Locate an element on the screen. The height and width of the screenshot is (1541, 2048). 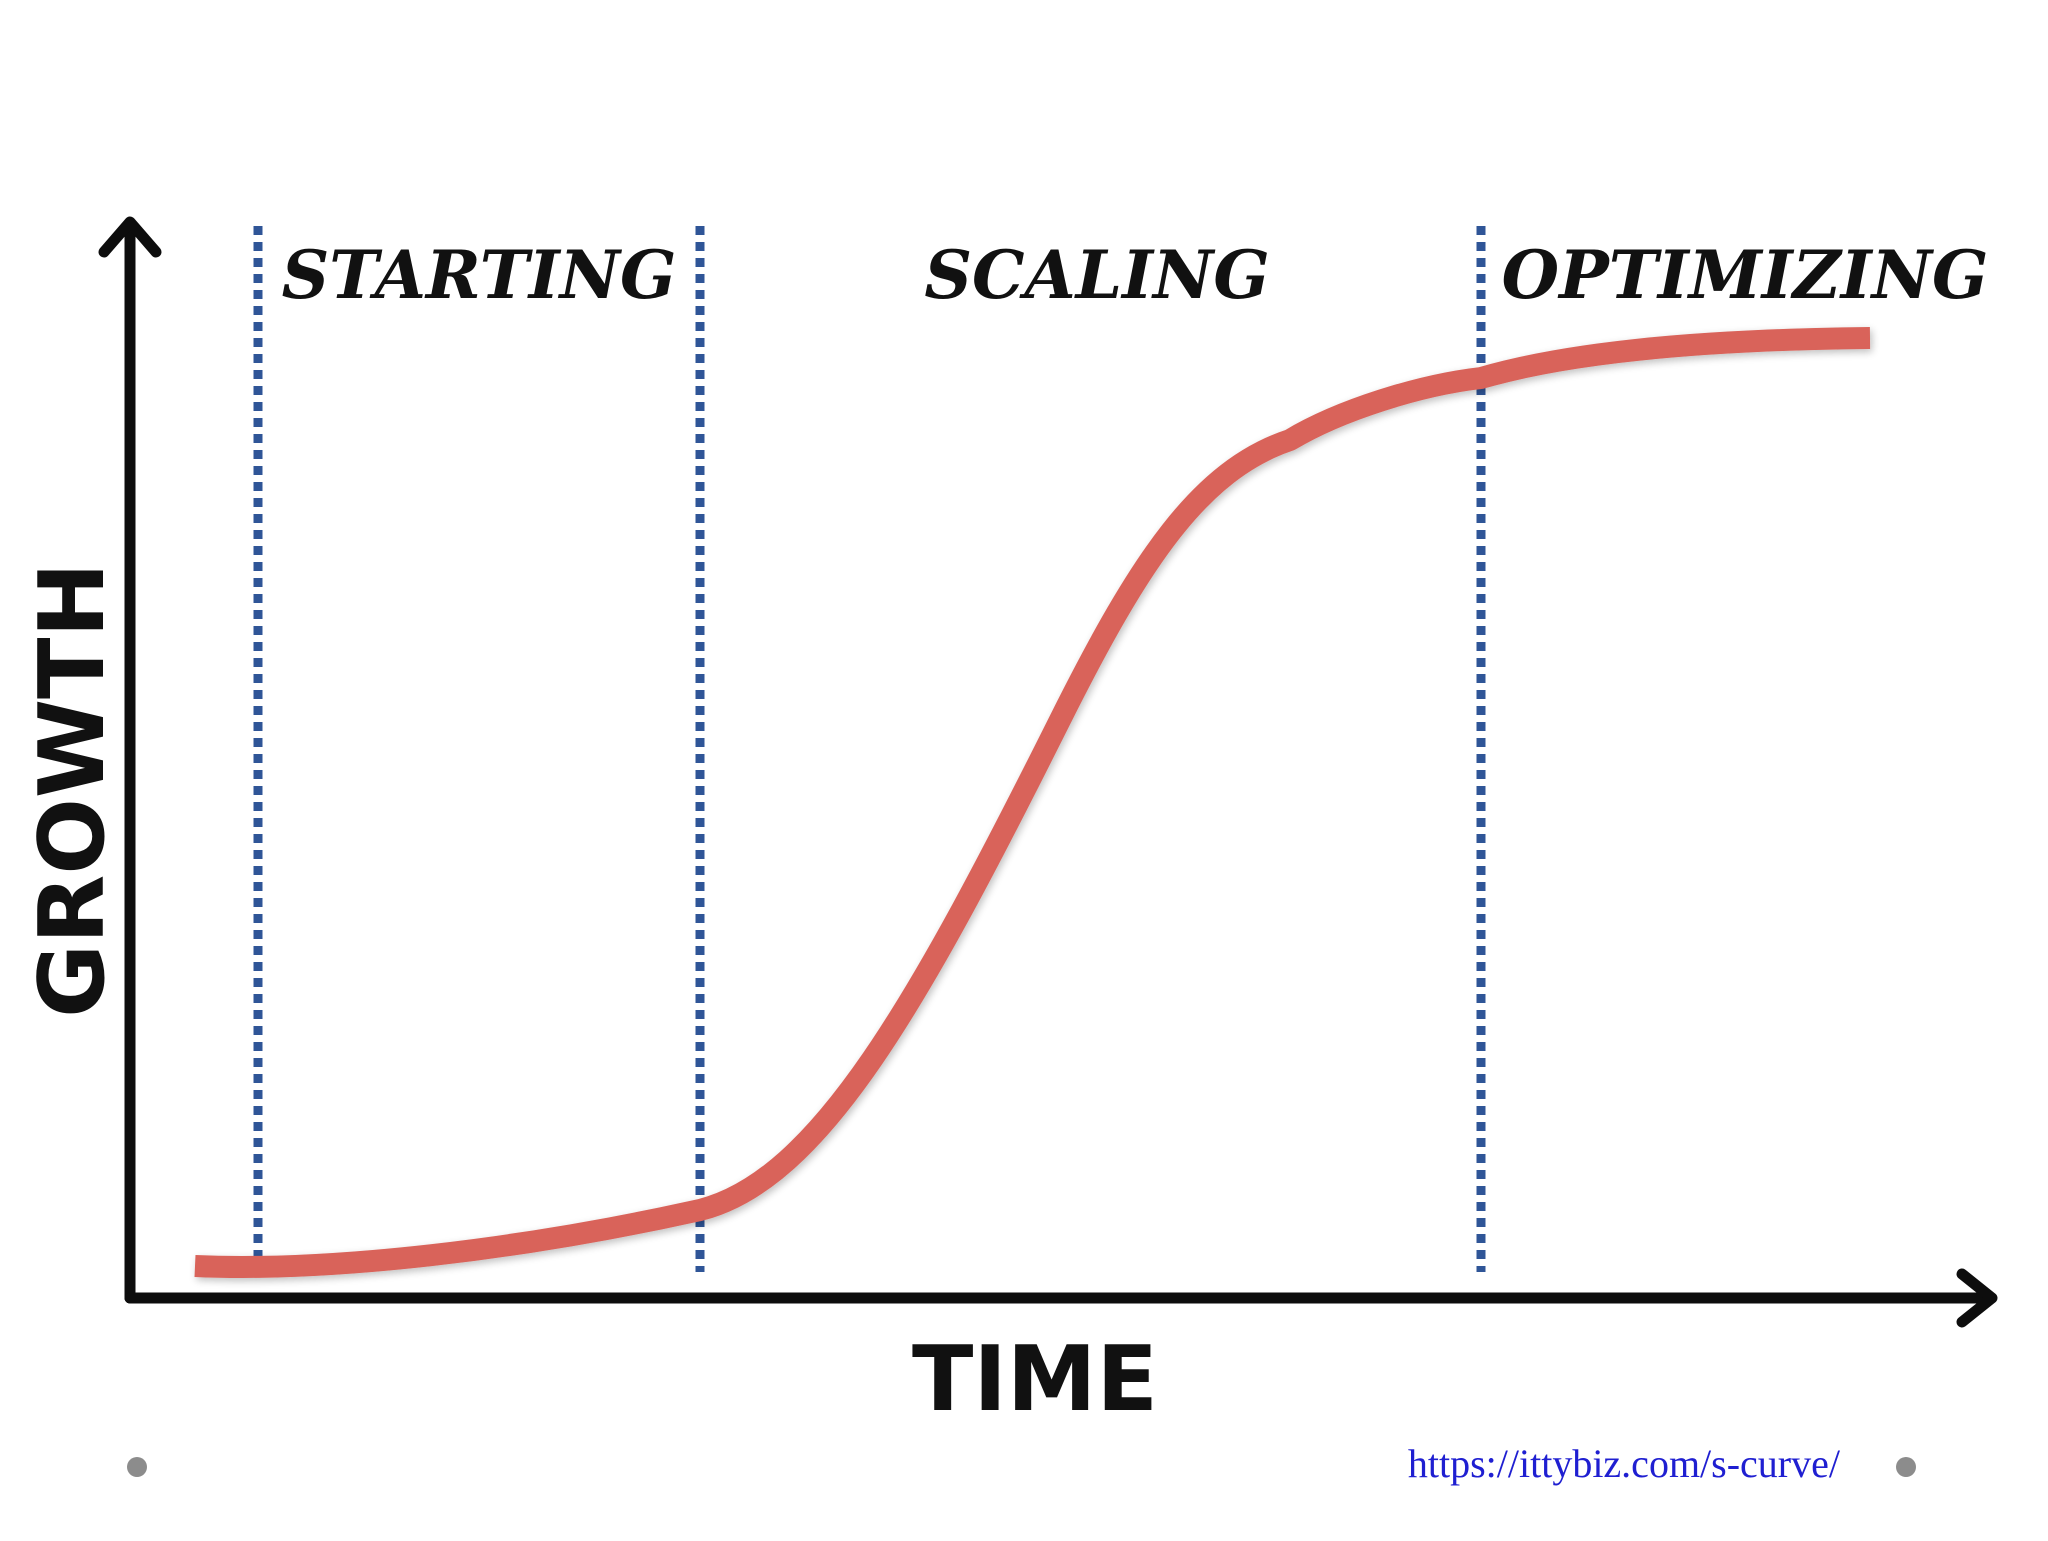
phase-label-scaling: SCALING is located at coordinates (1096, 275).